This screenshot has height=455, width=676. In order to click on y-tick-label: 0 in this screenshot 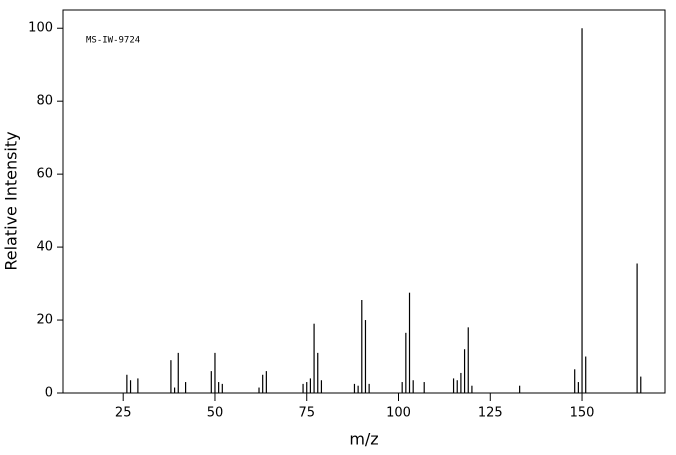, I will do `click(49, 393)`.